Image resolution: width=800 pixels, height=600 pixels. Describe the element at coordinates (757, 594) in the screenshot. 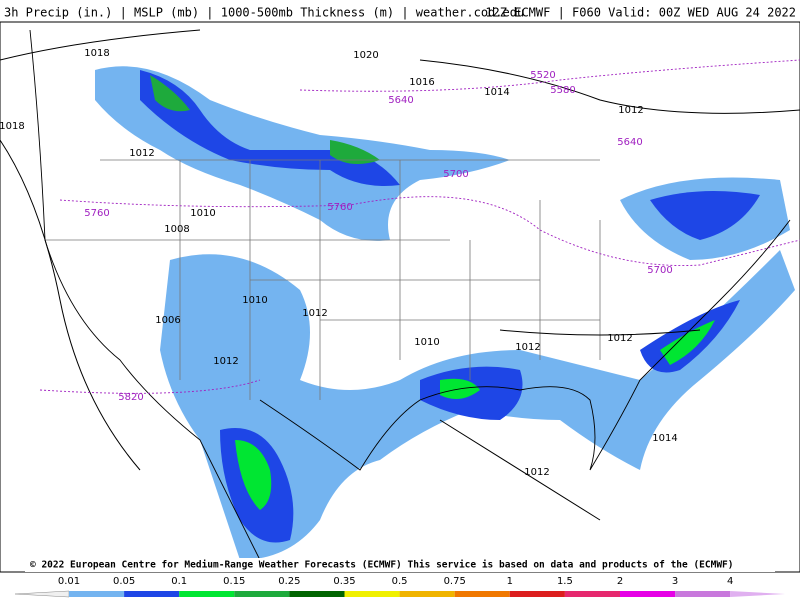

I see `colorbar-end` at that location.